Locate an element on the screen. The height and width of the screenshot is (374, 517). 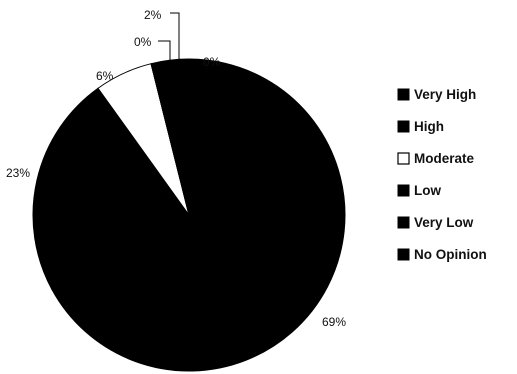
legend-item-no-opinion: No Opinion is located at coordinates (442, 254).